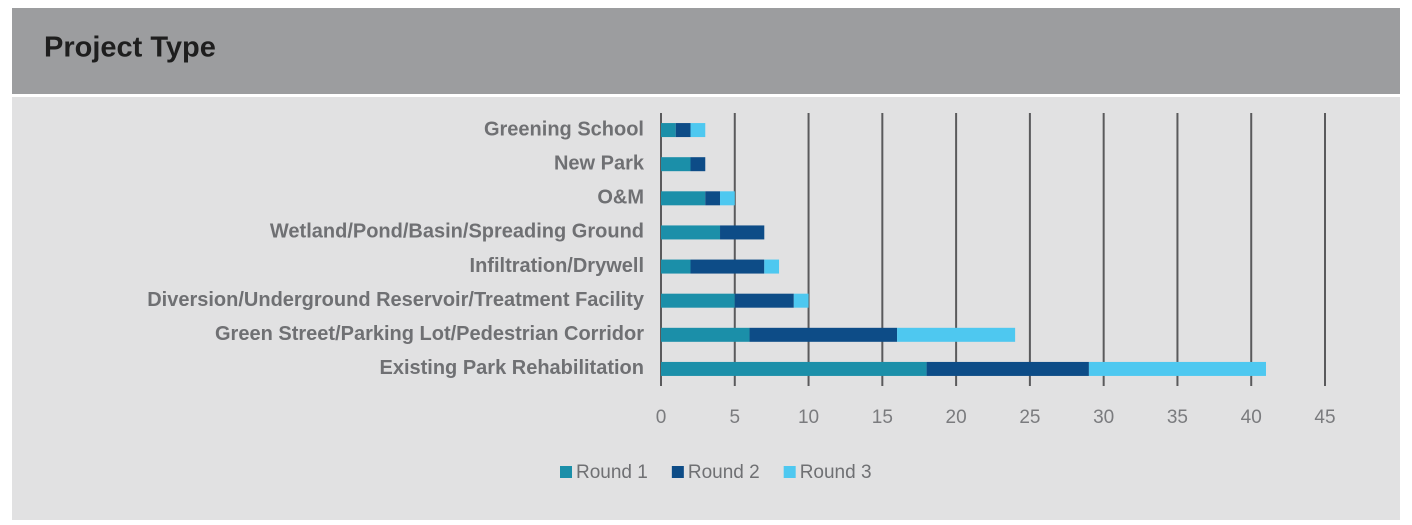  What do you see at coordinates (661, 417) in the screenshot?
I see `x-tick-label: 0` at bounding box center [661, 417].